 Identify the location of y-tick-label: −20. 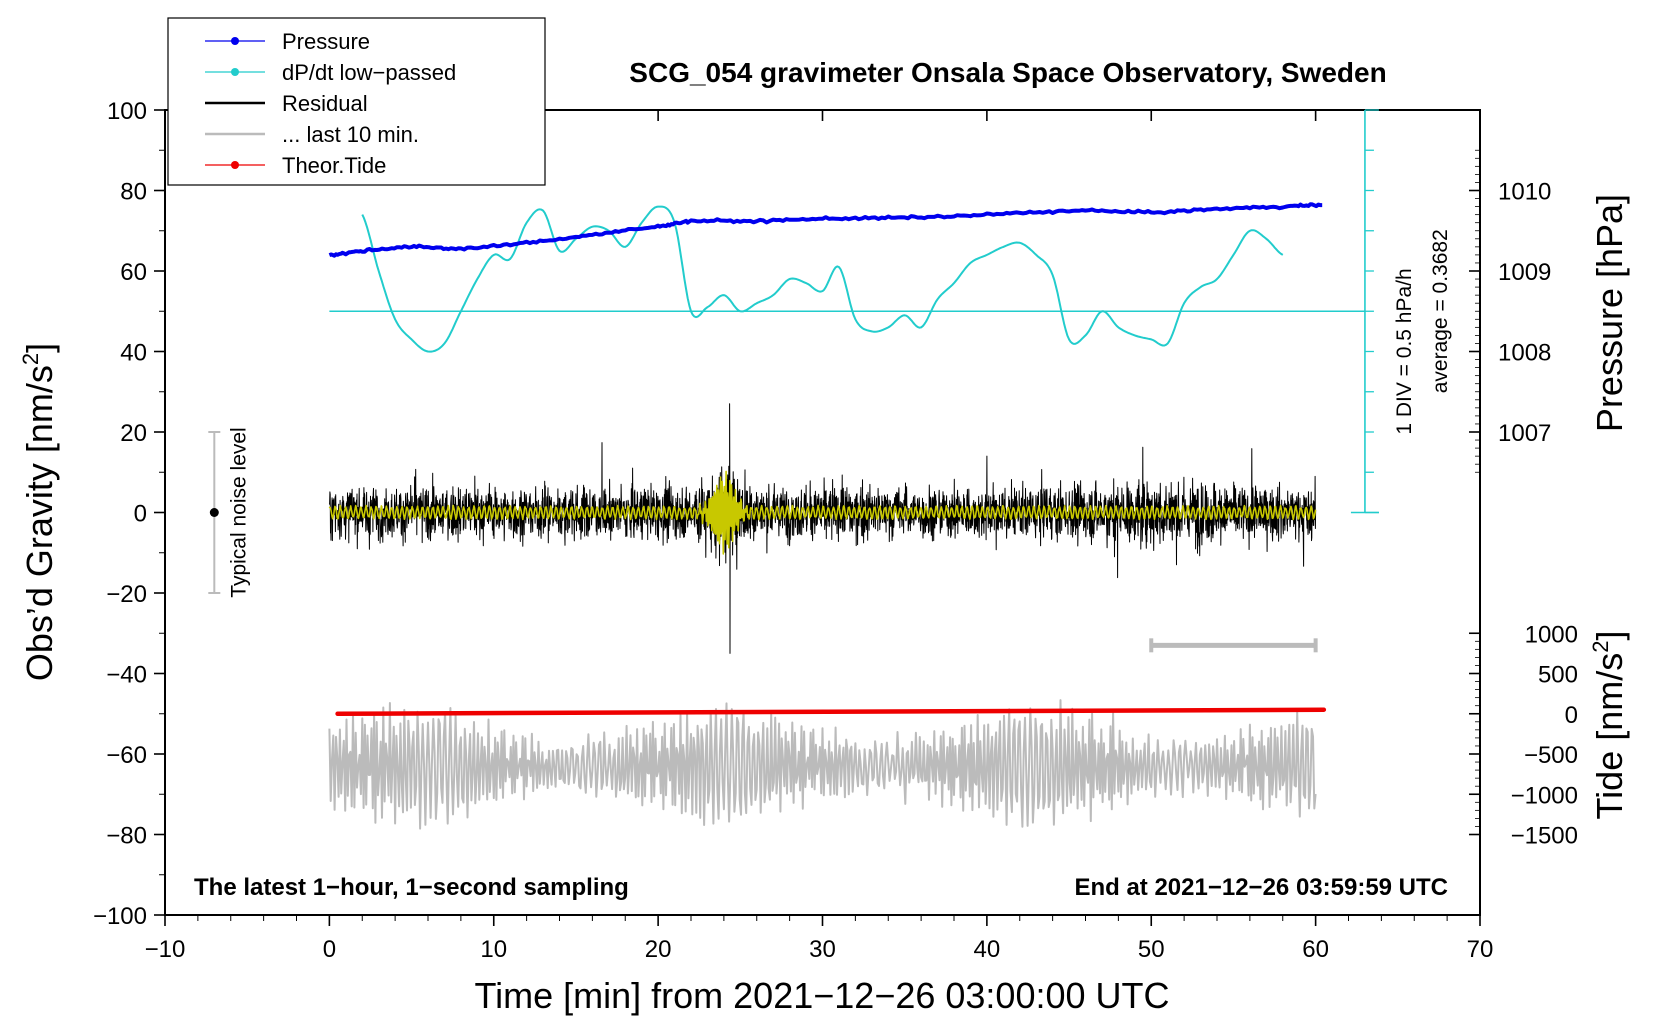
(126, 594).